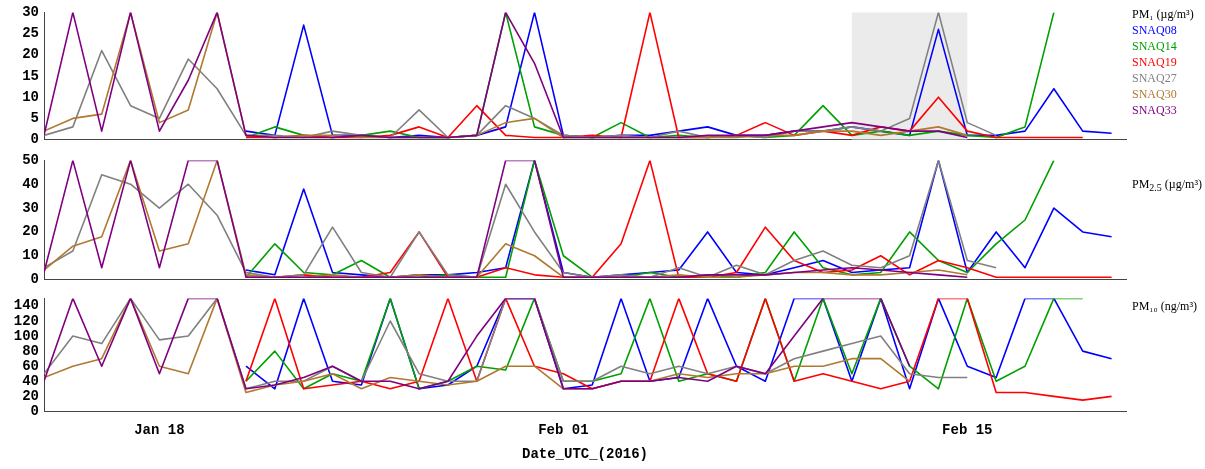 The height and width of the screenshot is (469, 1205). Describe the element at coordinates (1164, 306) in the screenshot. I see `y-axis-title: PM₁₀ (ng/m³)` at that location.